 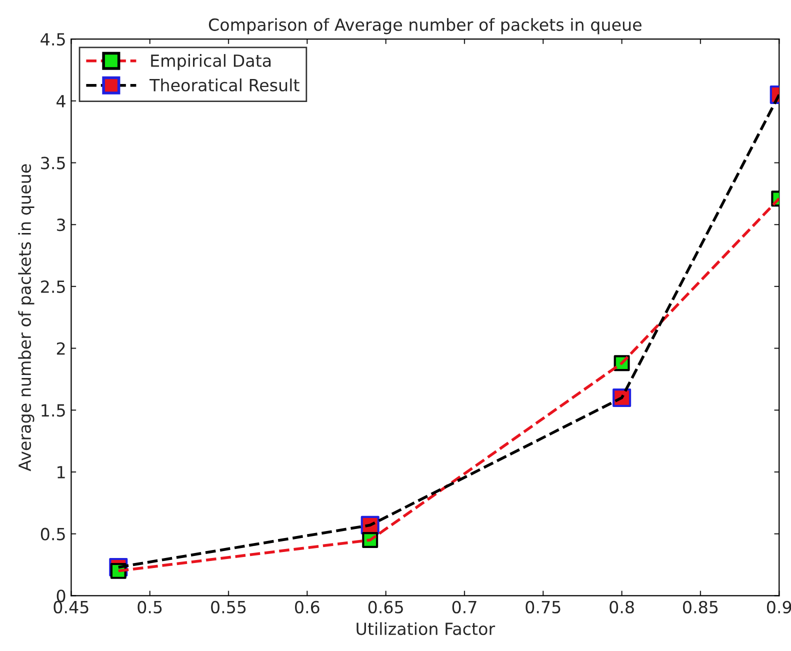 I want to click on x-tick-label: 0.7, so click(x=464, y=607).